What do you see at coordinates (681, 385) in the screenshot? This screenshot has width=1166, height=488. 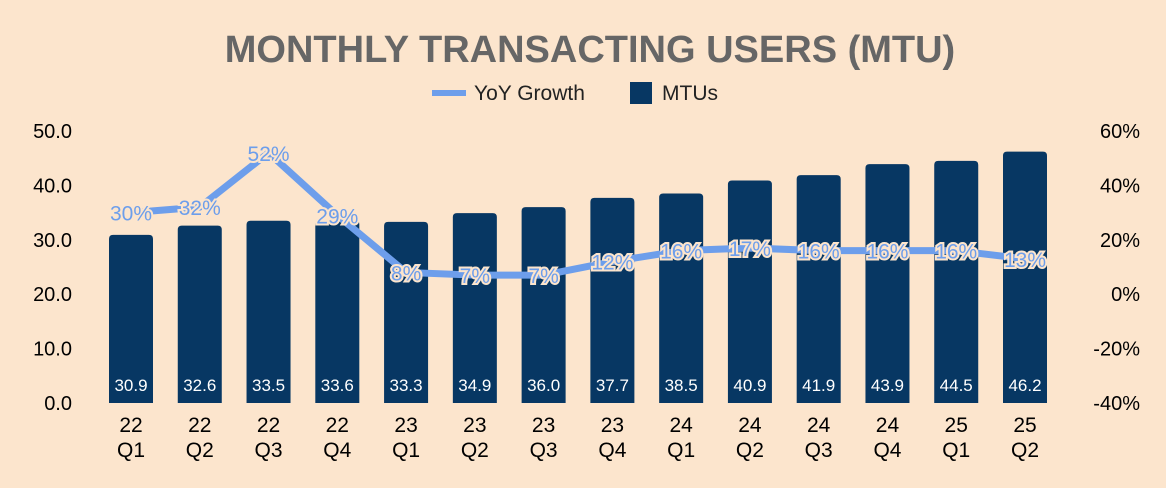 I see `bar-value-label: 38.5` at bounding box center [681, 385].